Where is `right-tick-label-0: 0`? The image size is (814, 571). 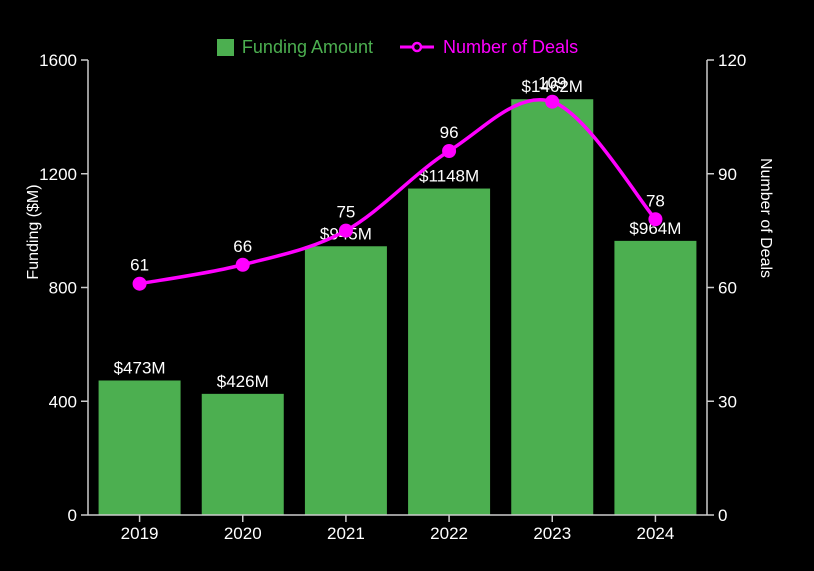
right-tick-label-0: 0 is located at coordinates (722, 515).